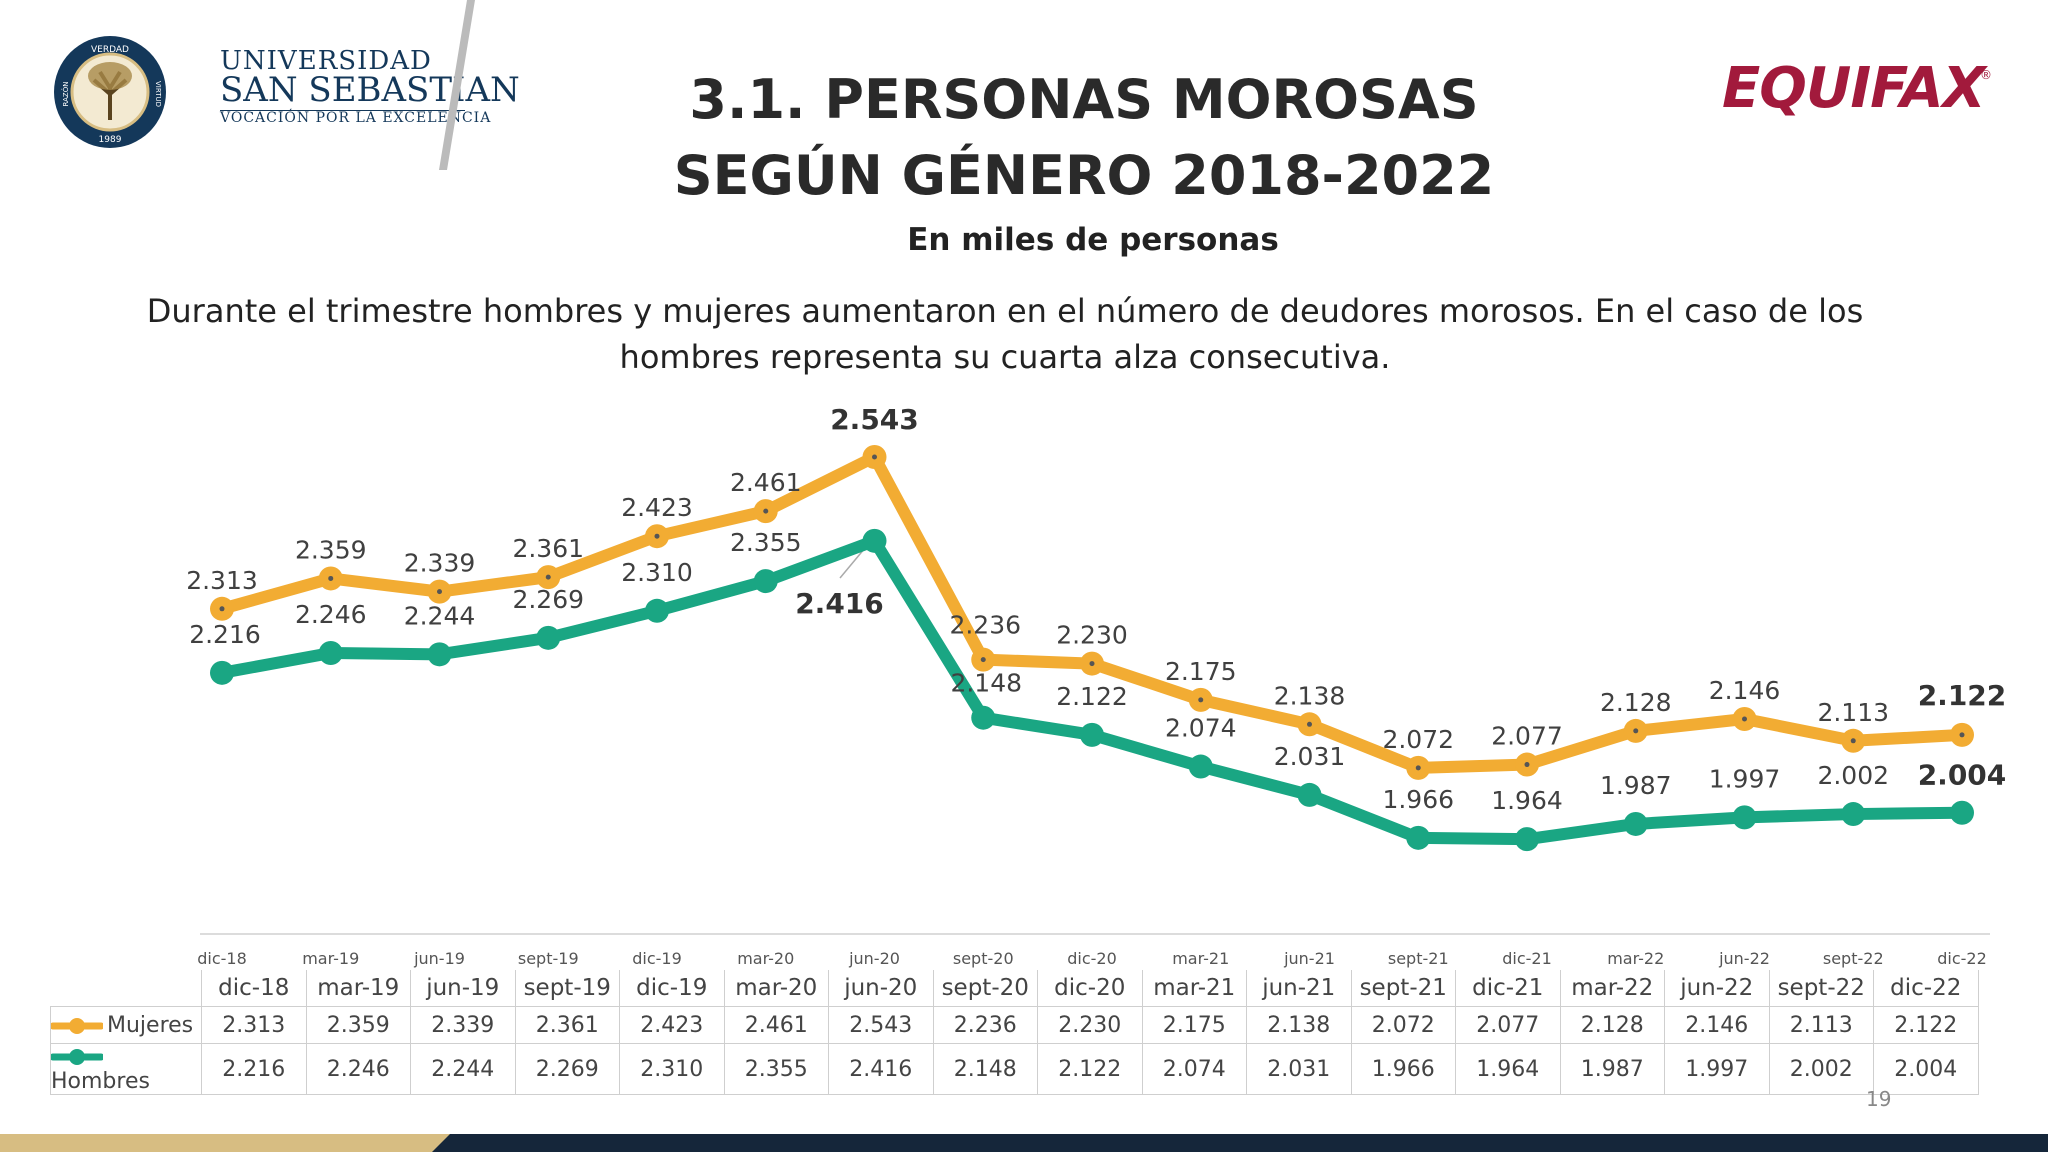 Image resolution: width=2048 pixels, height=1152 pixels. Describe the element at coordinates (225, 634) in the screenshot. I see `data-label-hombres: 2.216` at that location.